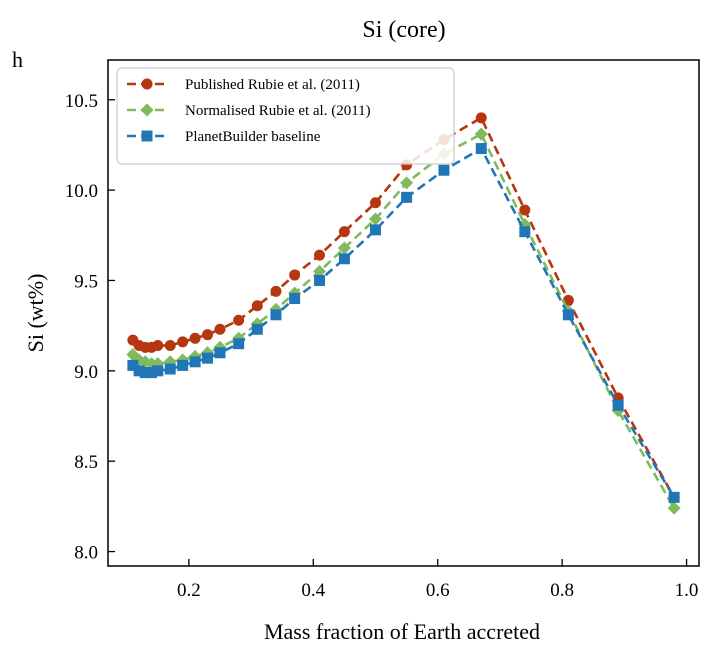 The width and height of the screenshot is (705, 646). I want to click on legend-entry-1: Published Rubie et al. (2011), so click(243, 85).